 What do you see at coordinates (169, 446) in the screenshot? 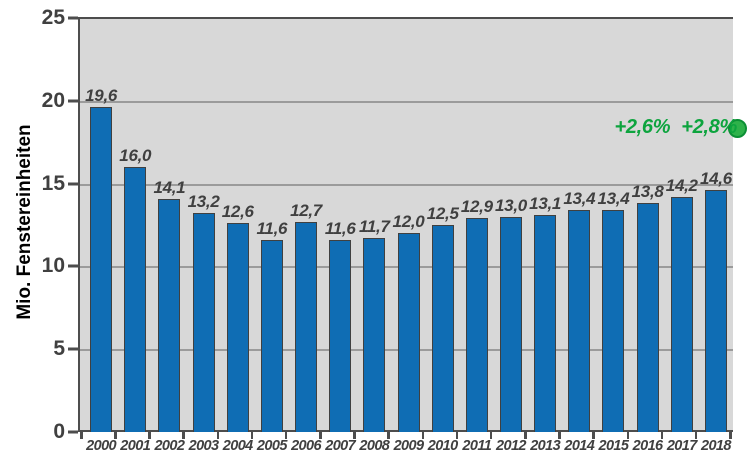
I see `x-category-label-2002: 2002` at bounding box center [169, 446].